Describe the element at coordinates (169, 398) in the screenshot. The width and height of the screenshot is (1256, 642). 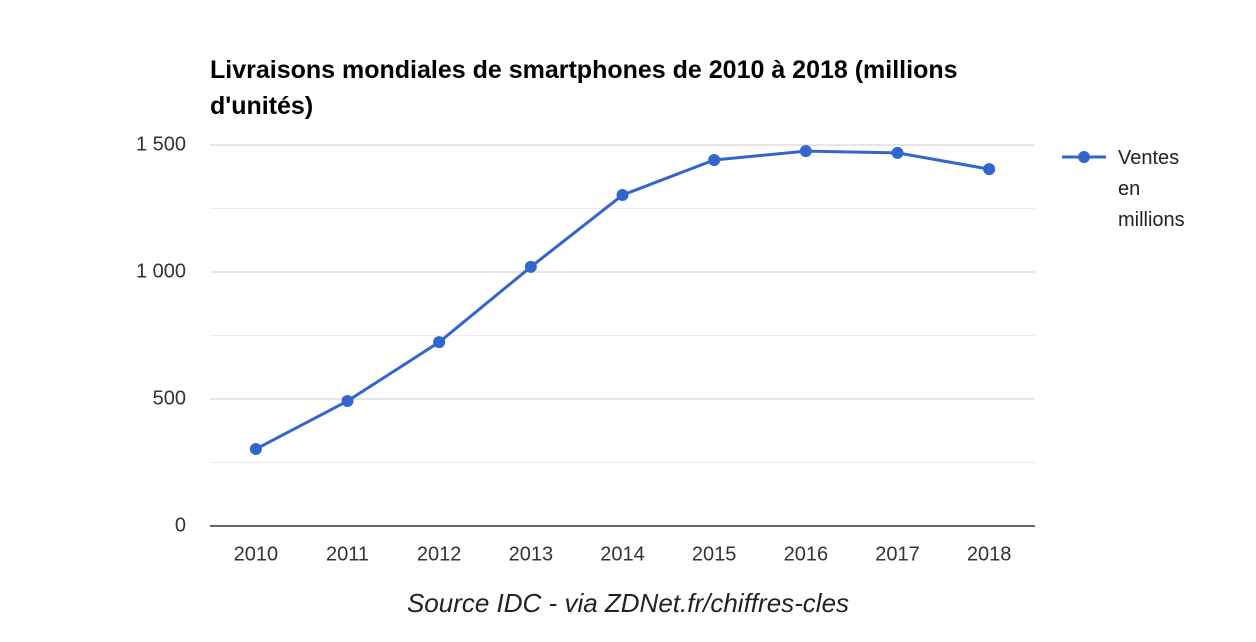
I see `y-tick-label: 500` at that location.